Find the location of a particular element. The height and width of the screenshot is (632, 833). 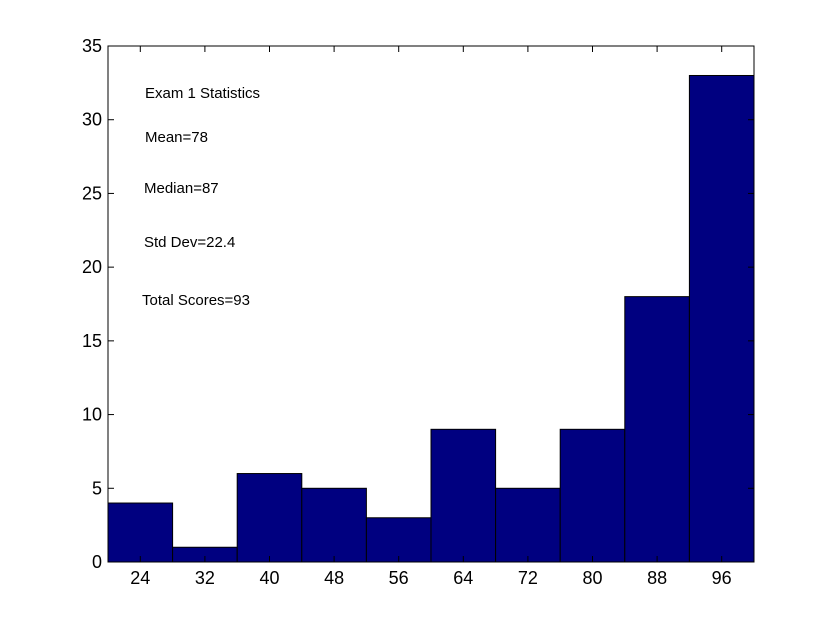

annotation-median: Median=87 is located at coordinates (181, 188).